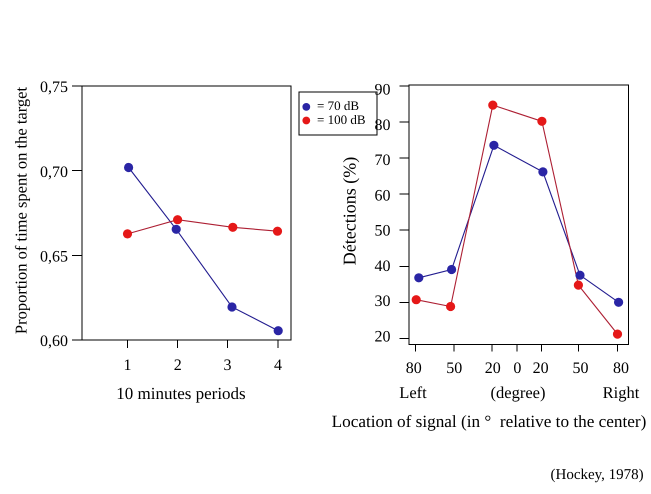 Image resolution: width=651 pixels, height=494 pixels. Describe the element at coordinates (128, 365) in the screenshot. I see `svg-text: 1` at that location.